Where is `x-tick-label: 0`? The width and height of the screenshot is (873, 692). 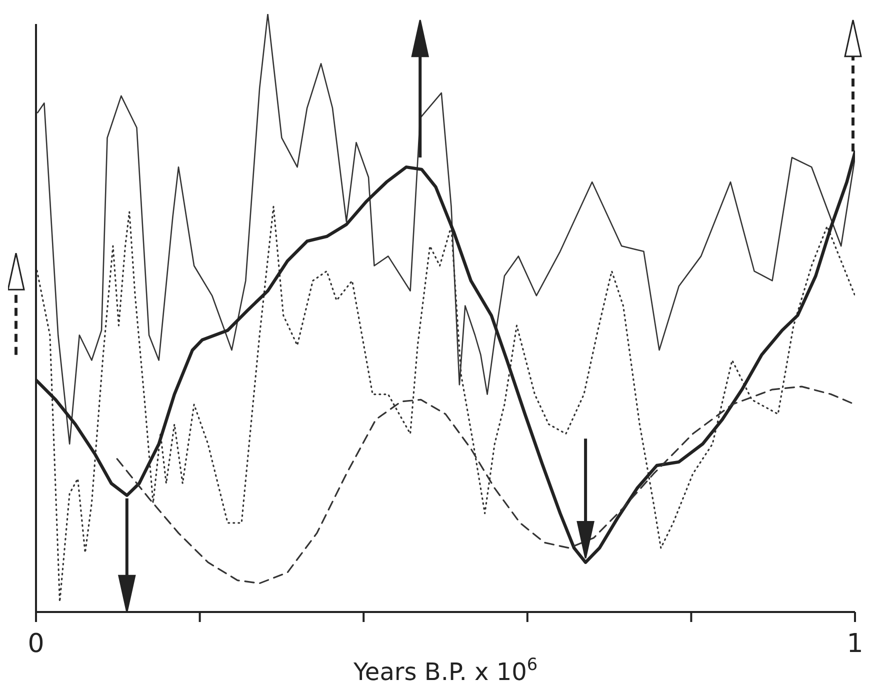
x-tick-label: 0 is located at coordinates (36, 644).